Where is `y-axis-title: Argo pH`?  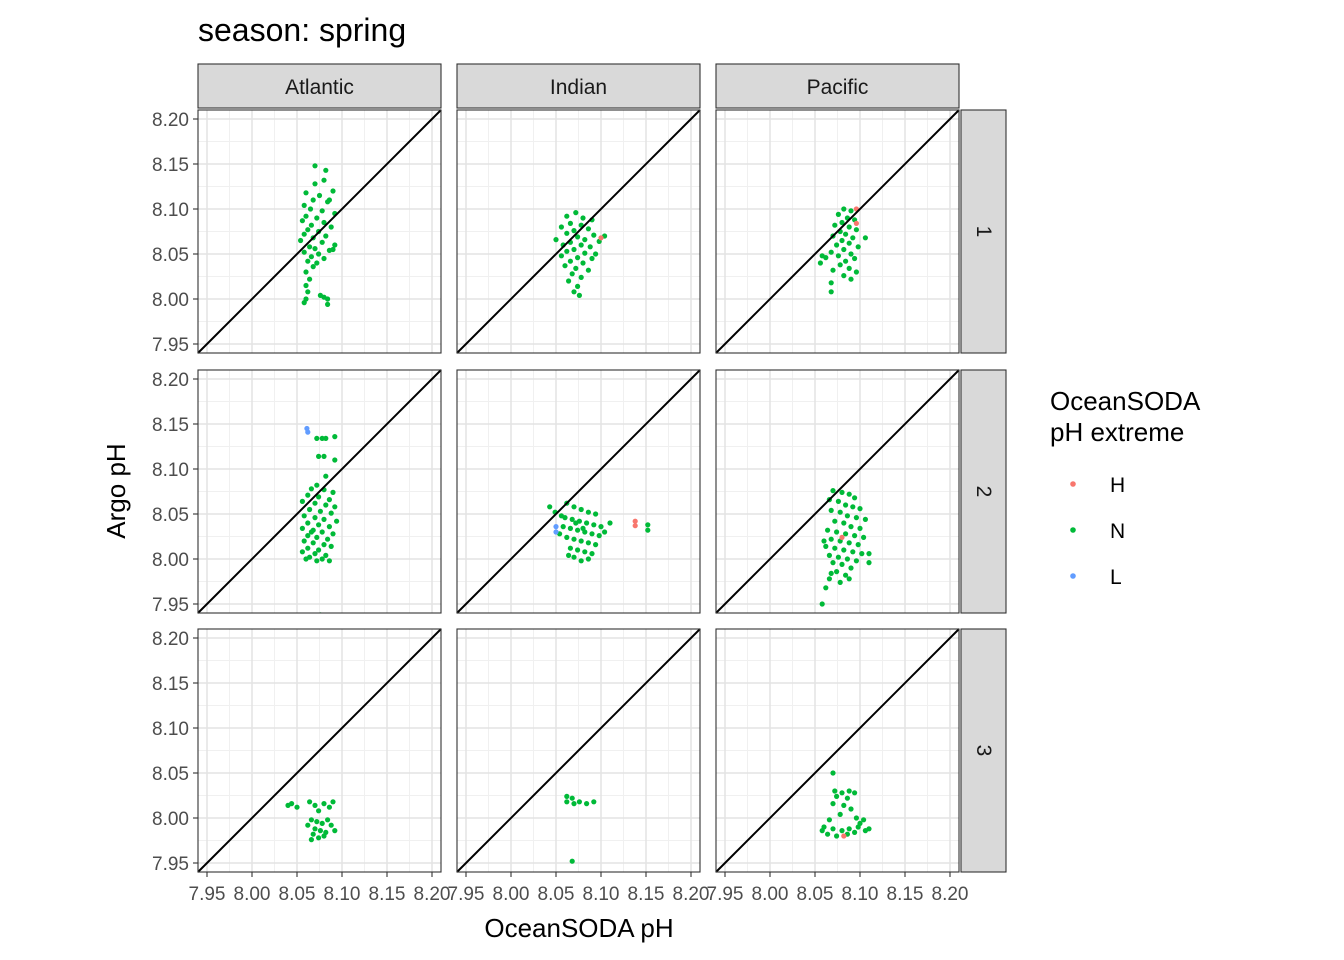 y-axis-title: Argo pH is located at coordinates (116, 490).